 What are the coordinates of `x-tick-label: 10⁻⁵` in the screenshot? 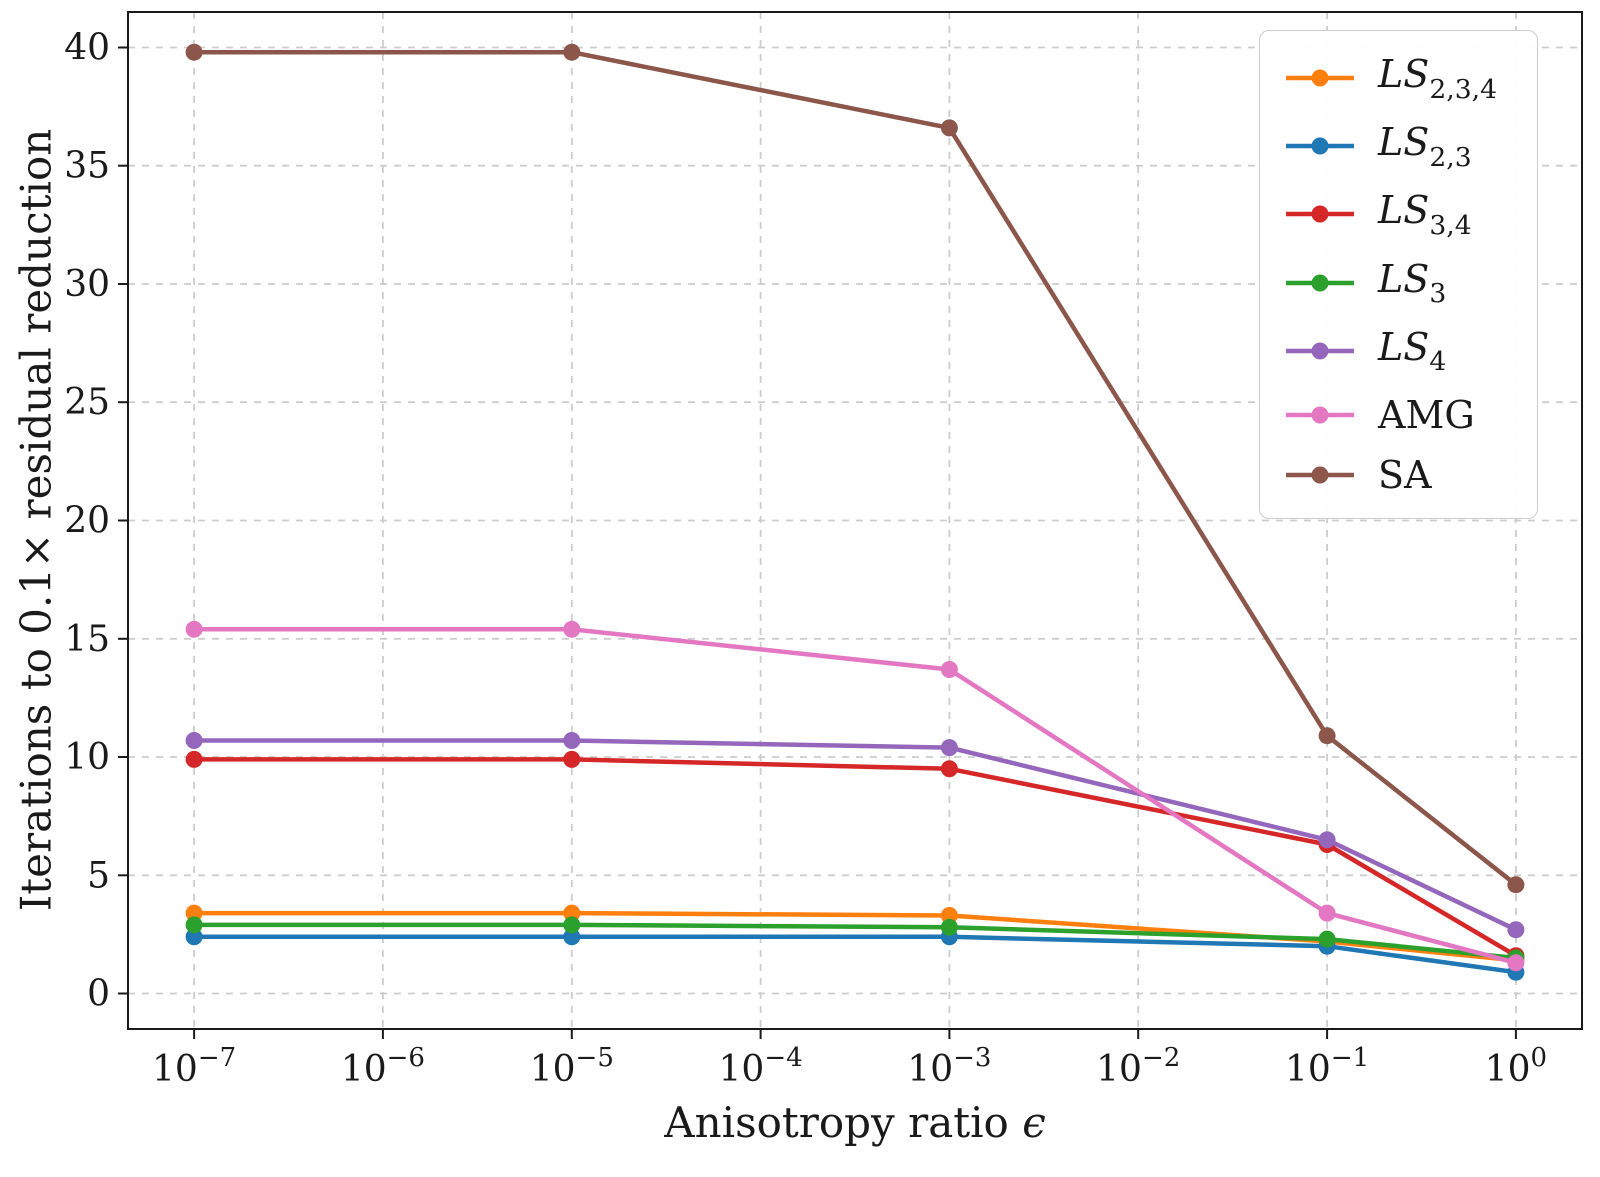 It's located at (572, 1066).